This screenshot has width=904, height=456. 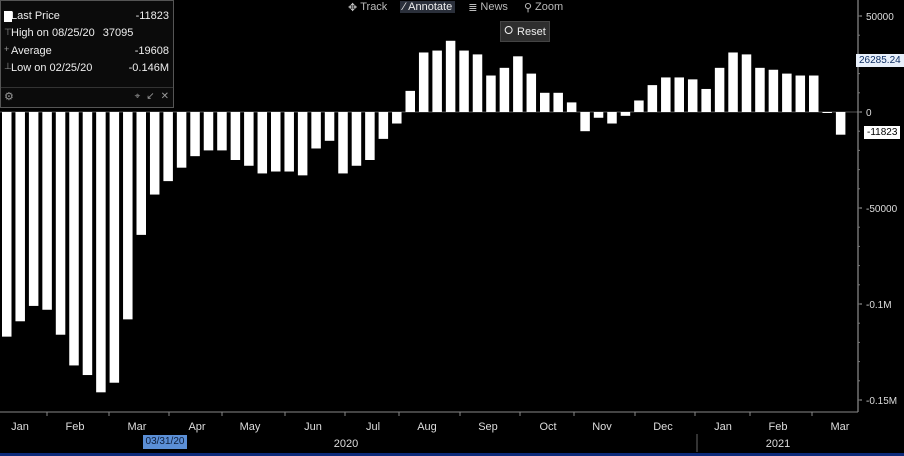 What do you see at coordinates (53, 33) in the screenshot?
I see `legend-label: High on 08/25/20` at bounding box center [53, 33].